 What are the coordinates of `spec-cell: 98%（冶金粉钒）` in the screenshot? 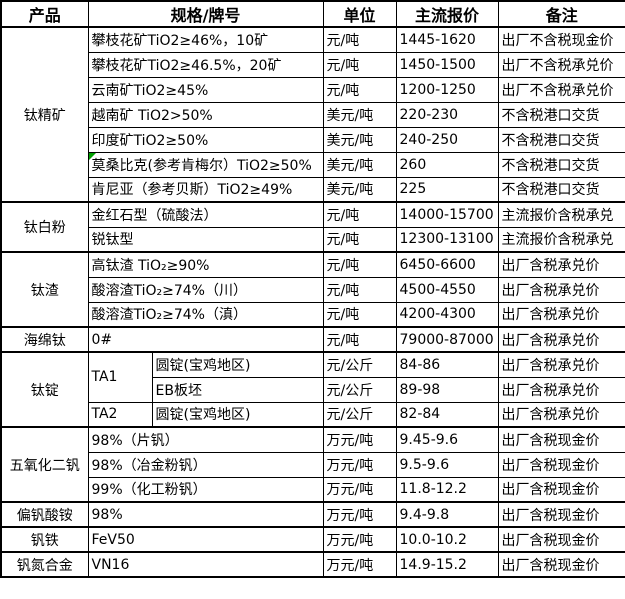 It's located at (205, 464).